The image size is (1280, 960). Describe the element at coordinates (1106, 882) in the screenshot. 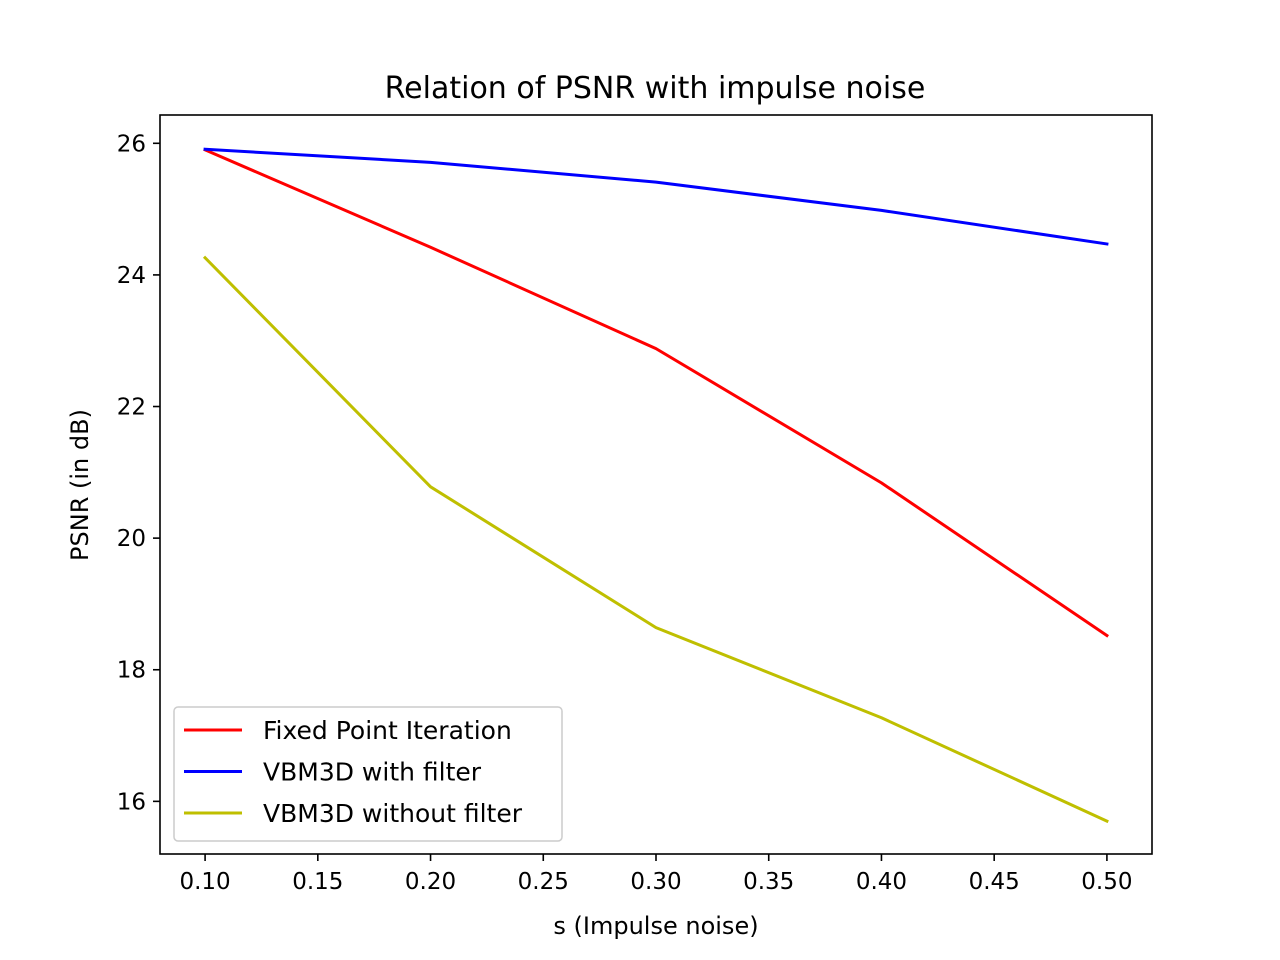

I see `x-tick-label: 0.50` at that location.